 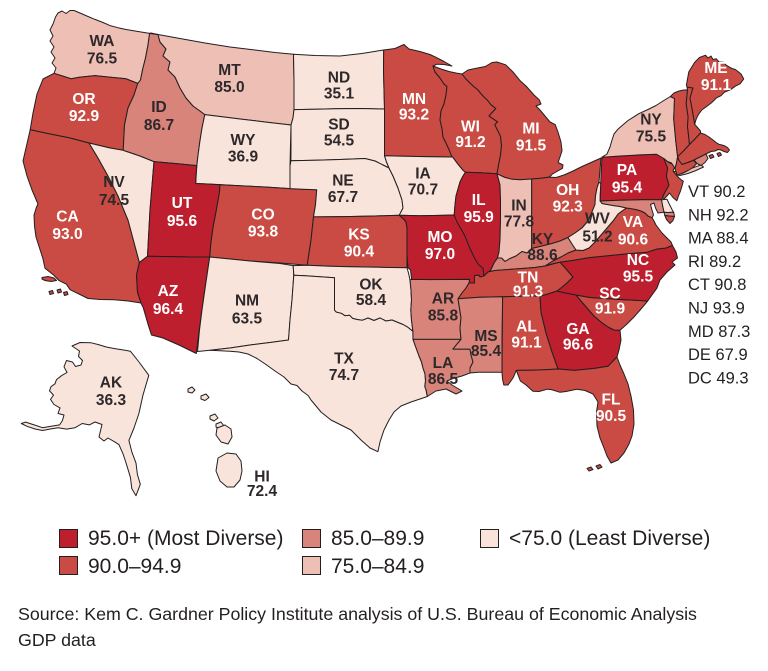 I want to click on svg-text: 85.8, so click(x=443, y=316).